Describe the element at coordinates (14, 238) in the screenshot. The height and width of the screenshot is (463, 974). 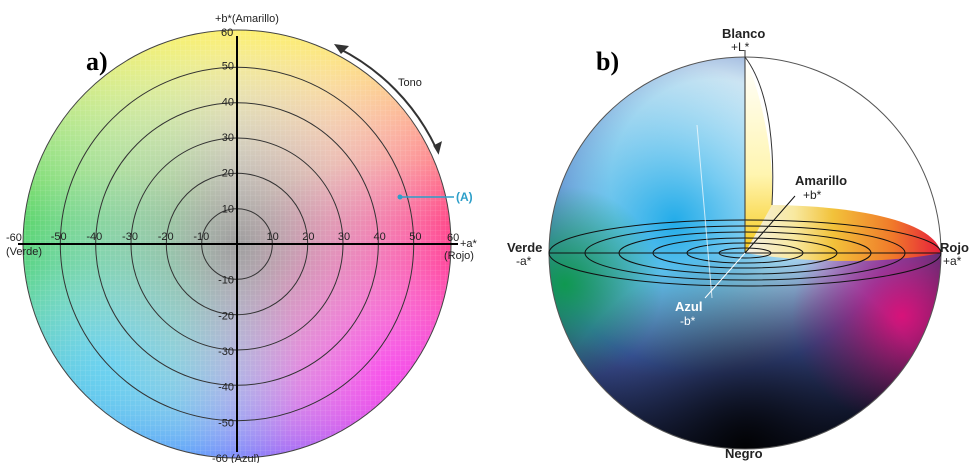
I see `axis-left-value: -60` at that location.